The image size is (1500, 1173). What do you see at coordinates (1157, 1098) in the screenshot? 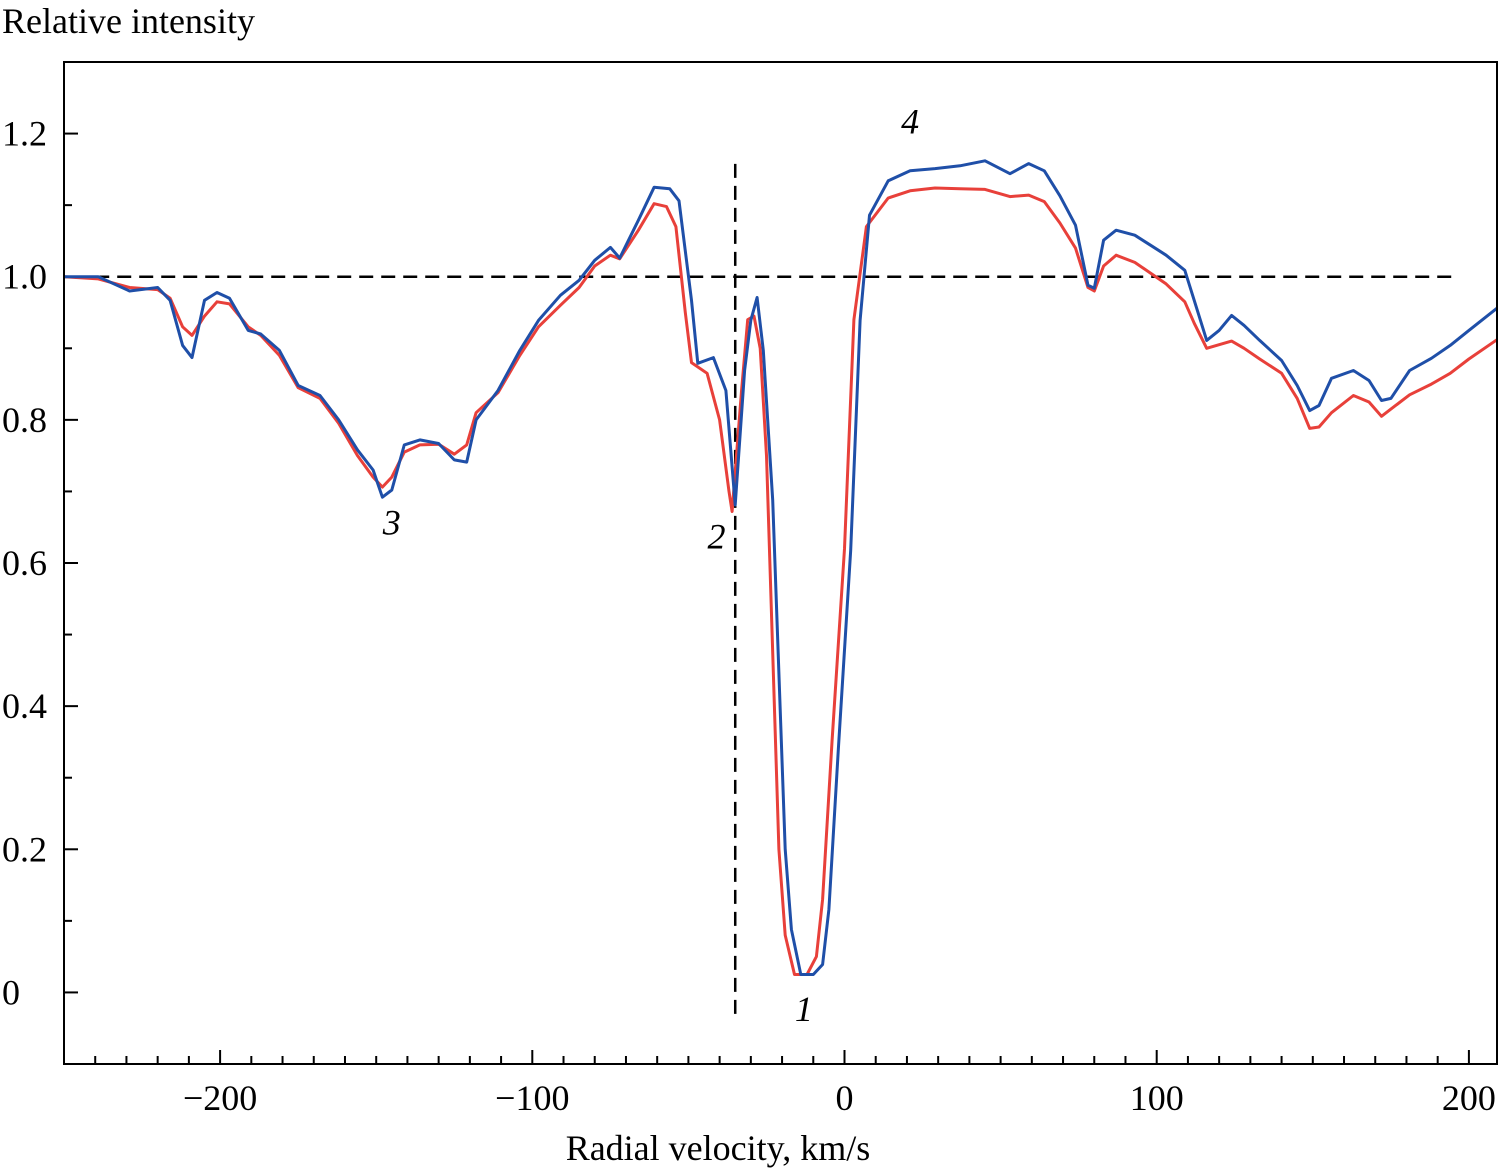
I see `x-tick-label: 100` at bounding box center [1157, 1098].